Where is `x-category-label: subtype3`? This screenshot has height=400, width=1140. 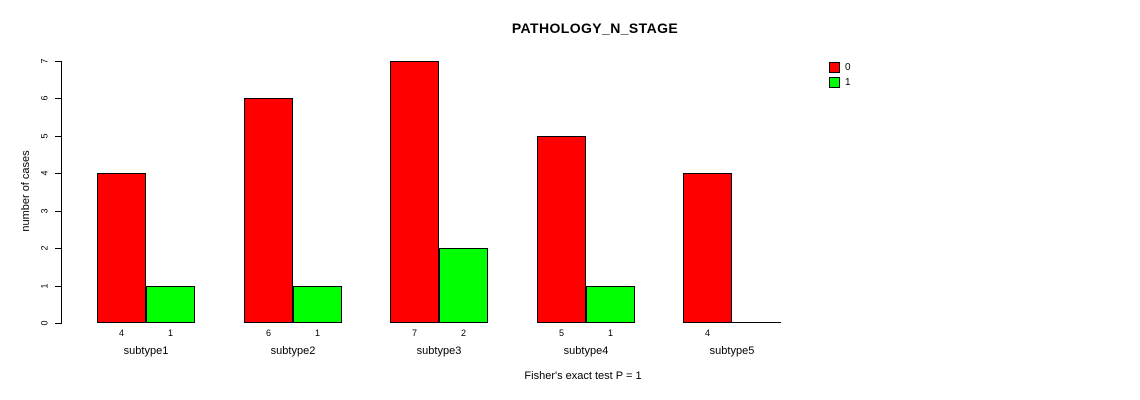
x-category-label: subtype3 is located at coordinates (439, 351).